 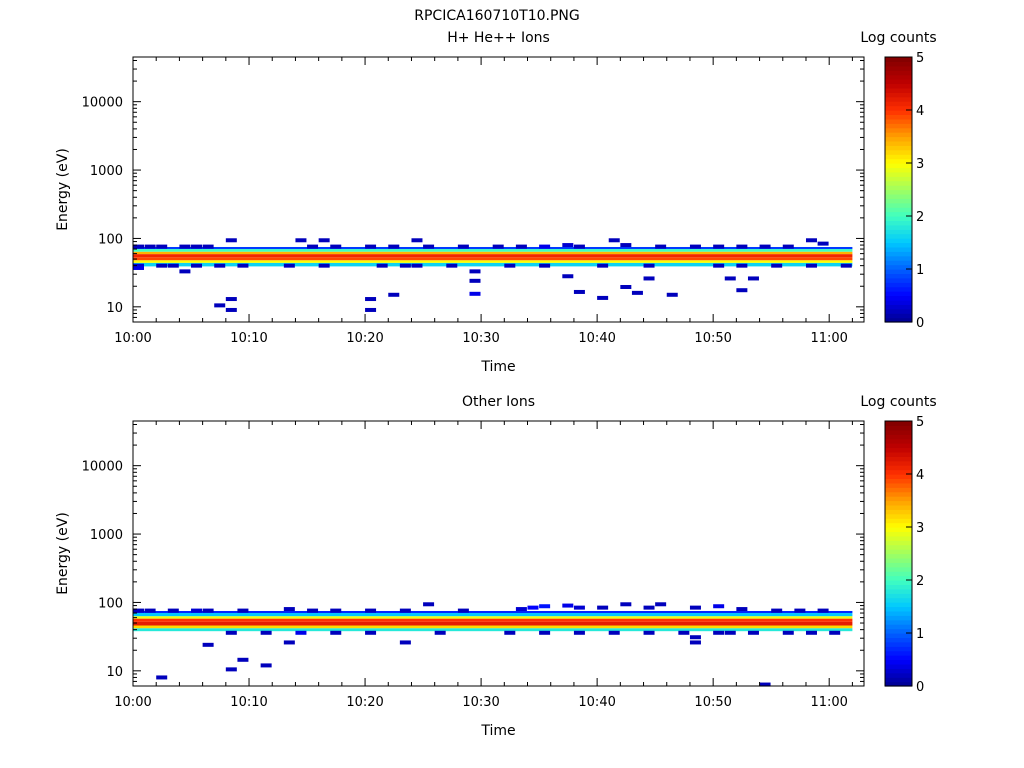 What do you see at coordinates (898, 180) in the screenshot?
I see `colorbar: 0 1 2 3 4 5 Log counts` at bounding box center [898, 180].